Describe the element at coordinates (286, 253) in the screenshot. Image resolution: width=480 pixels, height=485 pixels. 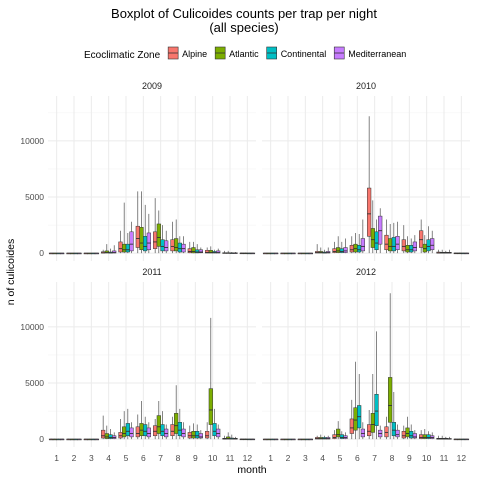
I see `box-atlantic-m2` at that location.